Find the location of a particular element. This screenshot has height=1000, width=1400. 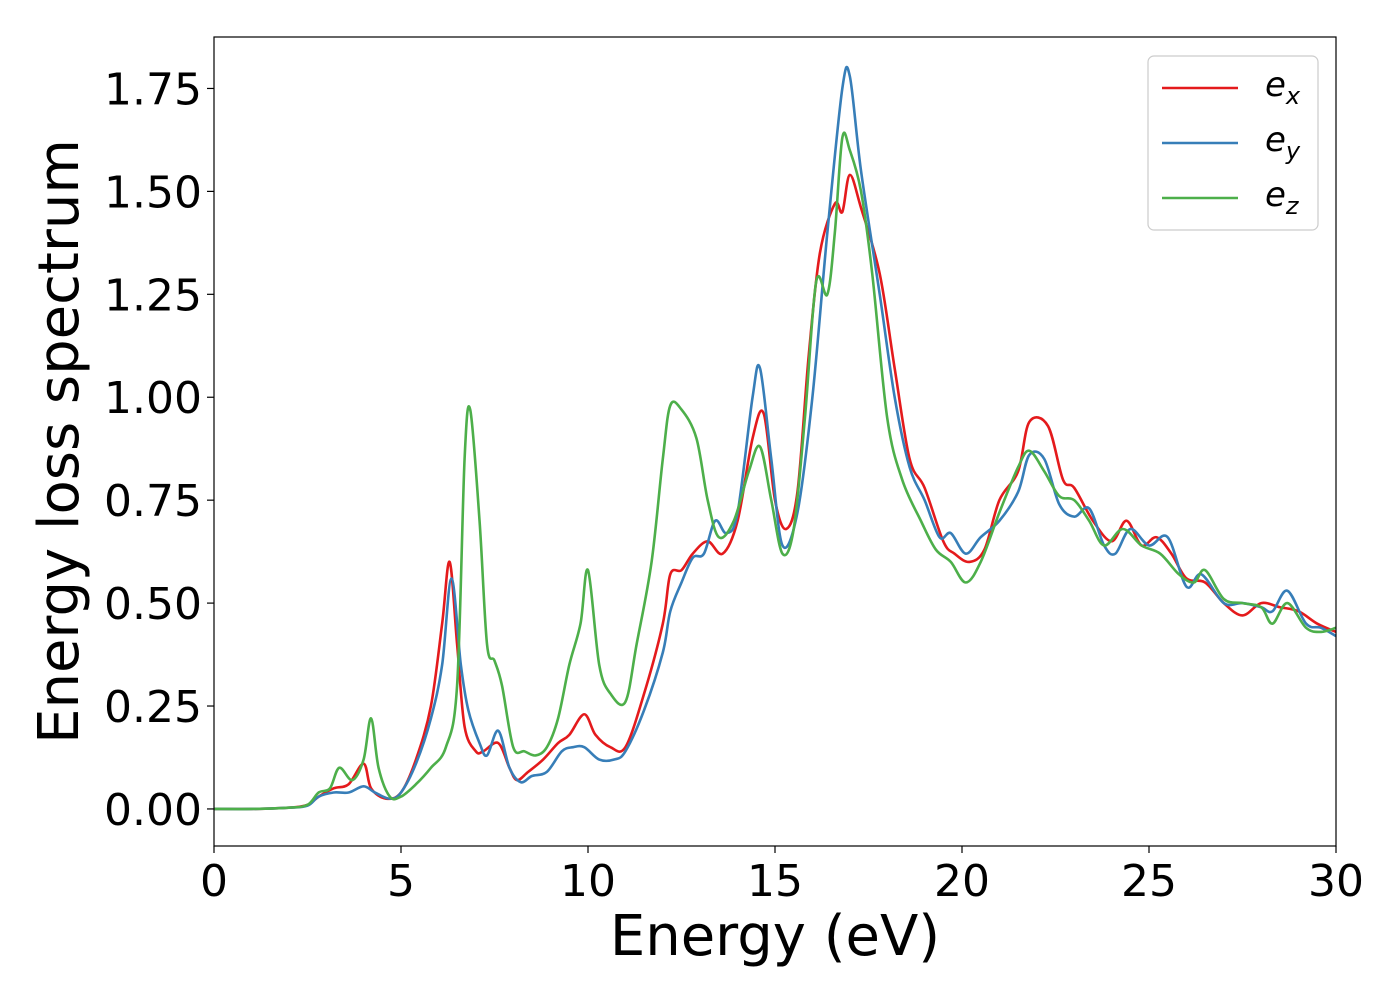

y-tick-label: 1.50 is located at coordinates (153, 192).